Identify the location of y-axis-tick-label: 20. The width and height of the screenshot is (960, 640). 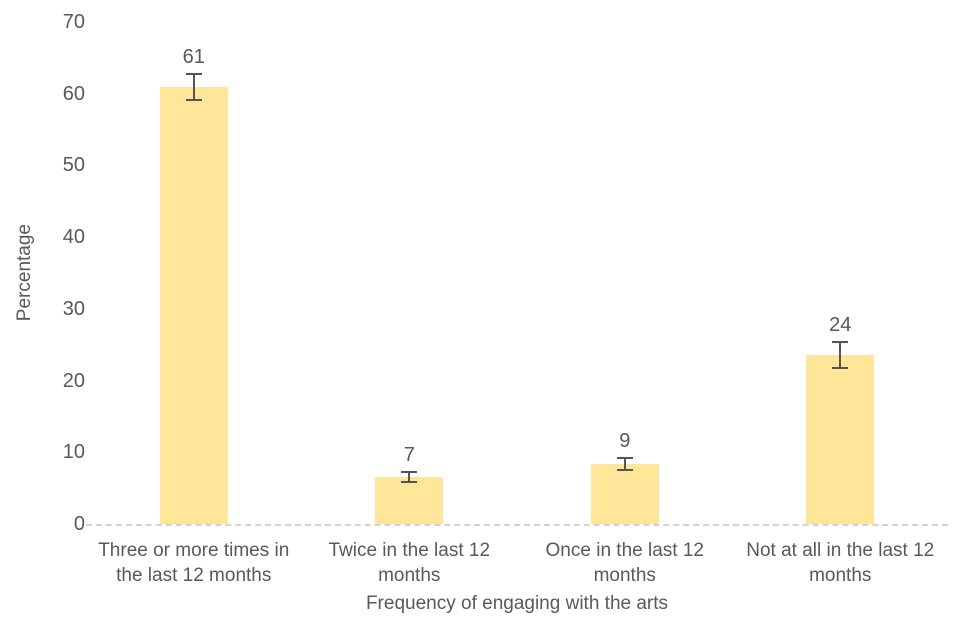
(73, 380).